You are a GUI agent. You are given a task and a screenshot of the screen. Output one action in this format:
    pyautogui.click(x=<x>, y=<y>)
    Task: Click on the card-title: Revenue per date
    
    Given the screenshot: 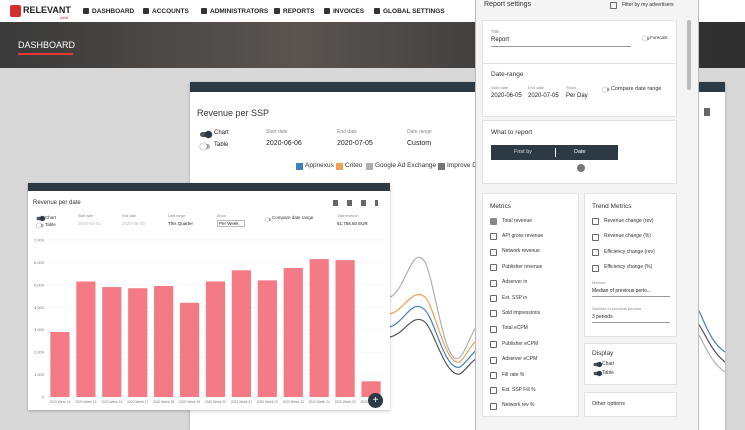 What is the action you would take?
    pyautogui.click(x=57, y=203)
    